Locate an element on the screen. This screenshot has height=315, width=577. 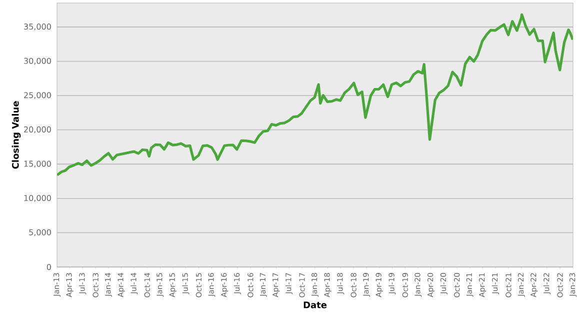
y-axis-title: Closing Value is located at coordinates (16, 135).